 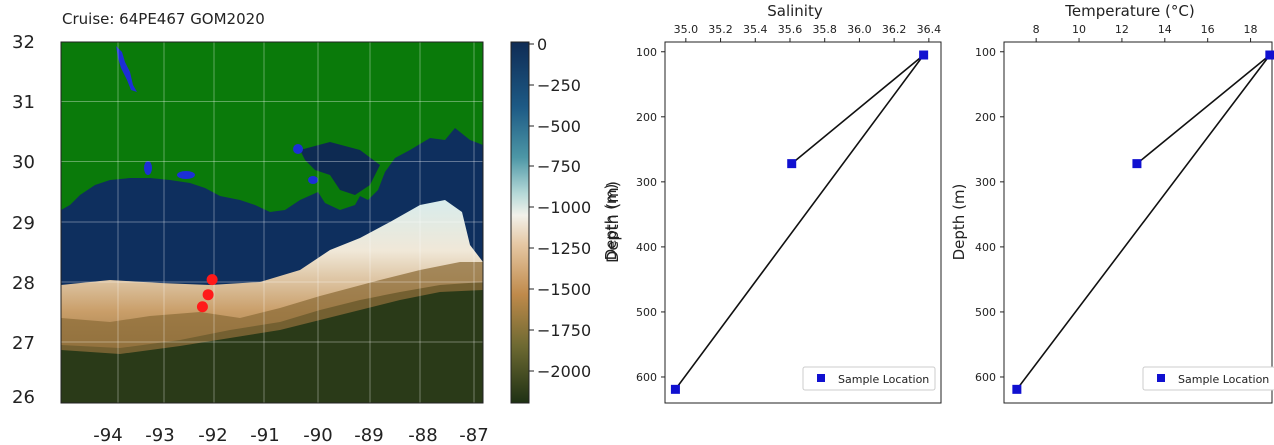 I want to click on colorbar-tick: −750, so click(x=559, y=166).